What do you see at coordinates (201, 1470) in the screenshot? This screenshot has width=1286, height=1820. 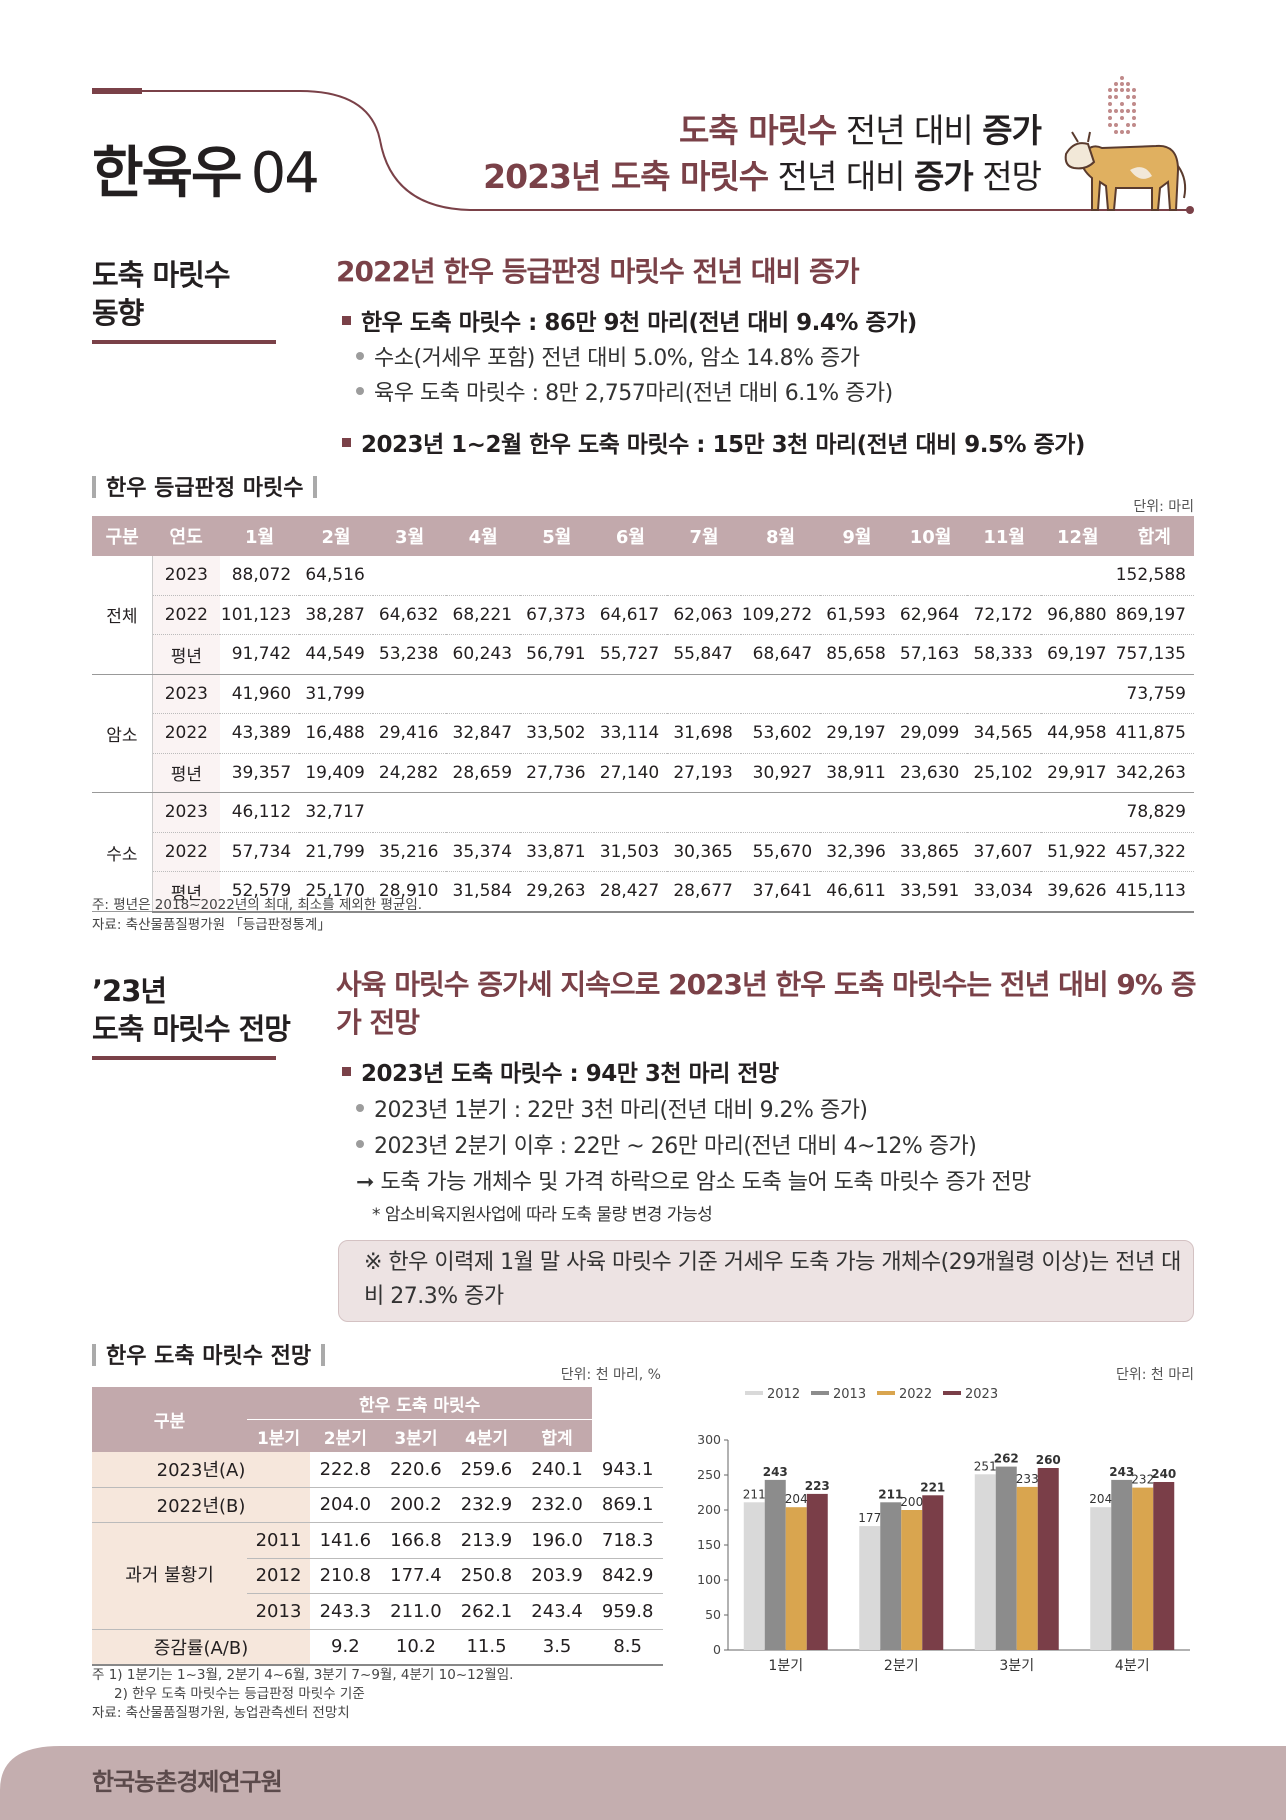 I see `table2-row-label: 2023년(A)` at bounding box center [201, 1470].